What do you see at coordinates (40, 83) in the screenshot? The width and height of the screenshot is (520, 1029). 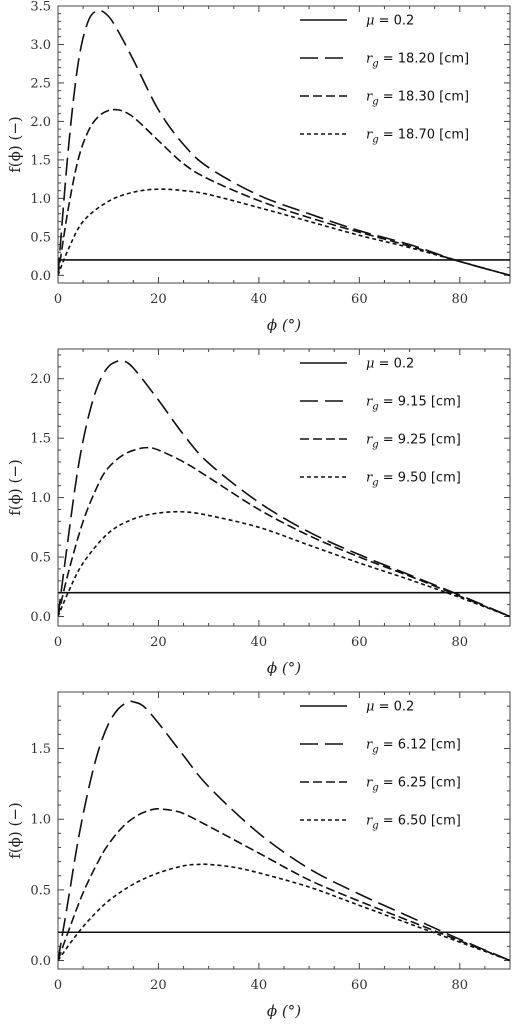 I see `y-tick-label: 2.5` at bounding box center [40, 83].